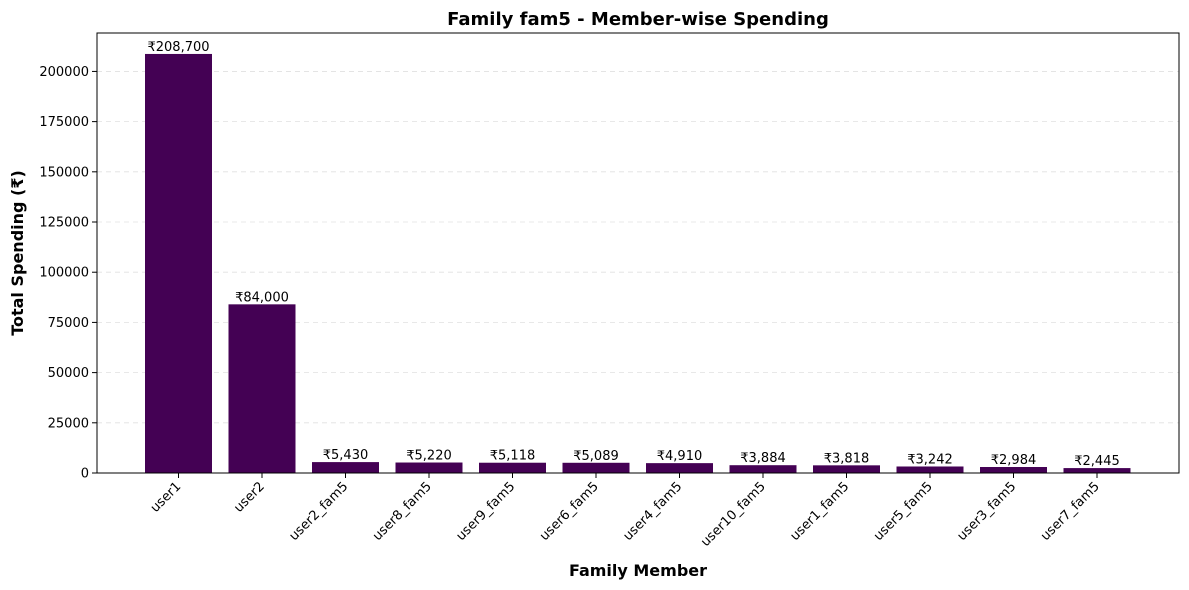 This screenshot has width=1189, height=590. I want to click on data-label-user1: ₹208,700, so click(178, 47).